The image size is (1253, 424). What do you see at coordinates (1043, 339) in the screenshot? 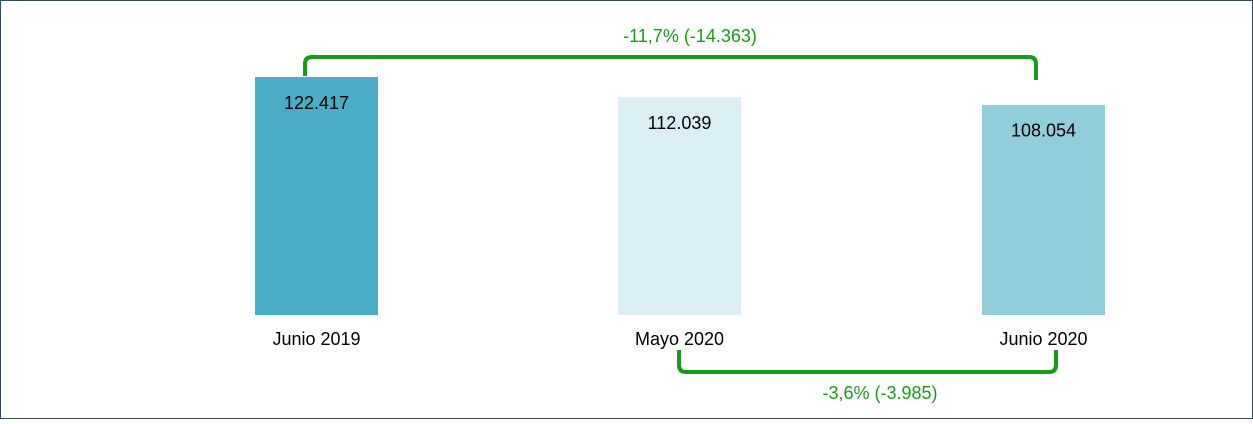
I see `x-tick-label: Junio 2020` at bounding box center [1043, 339].